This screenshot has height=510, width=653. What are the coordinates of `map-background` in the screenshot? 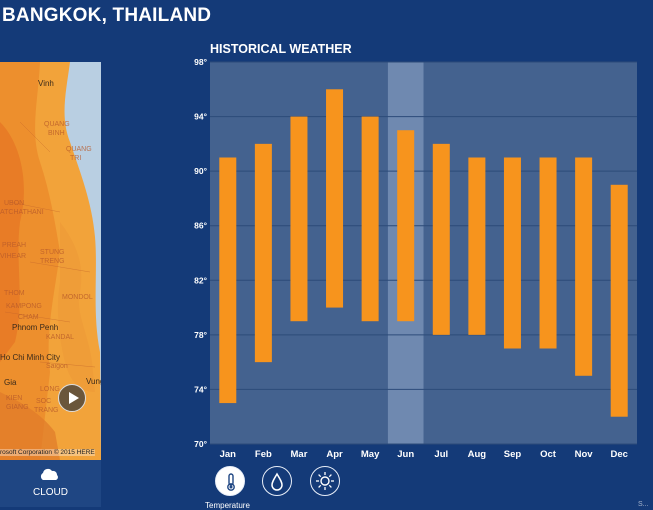 It's located at (50, 261).